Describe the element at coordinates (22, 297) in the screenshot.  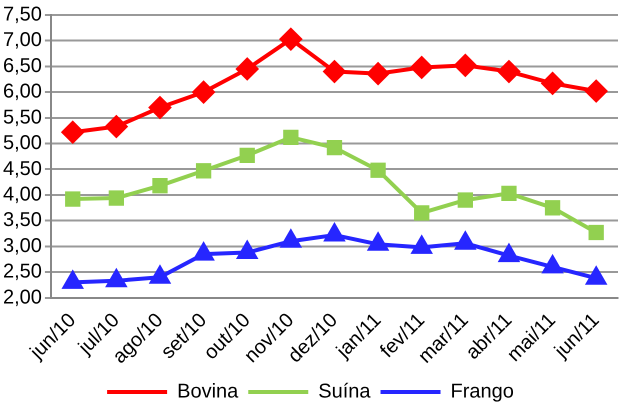
I see `y-tick-label: 2,00` at that location.